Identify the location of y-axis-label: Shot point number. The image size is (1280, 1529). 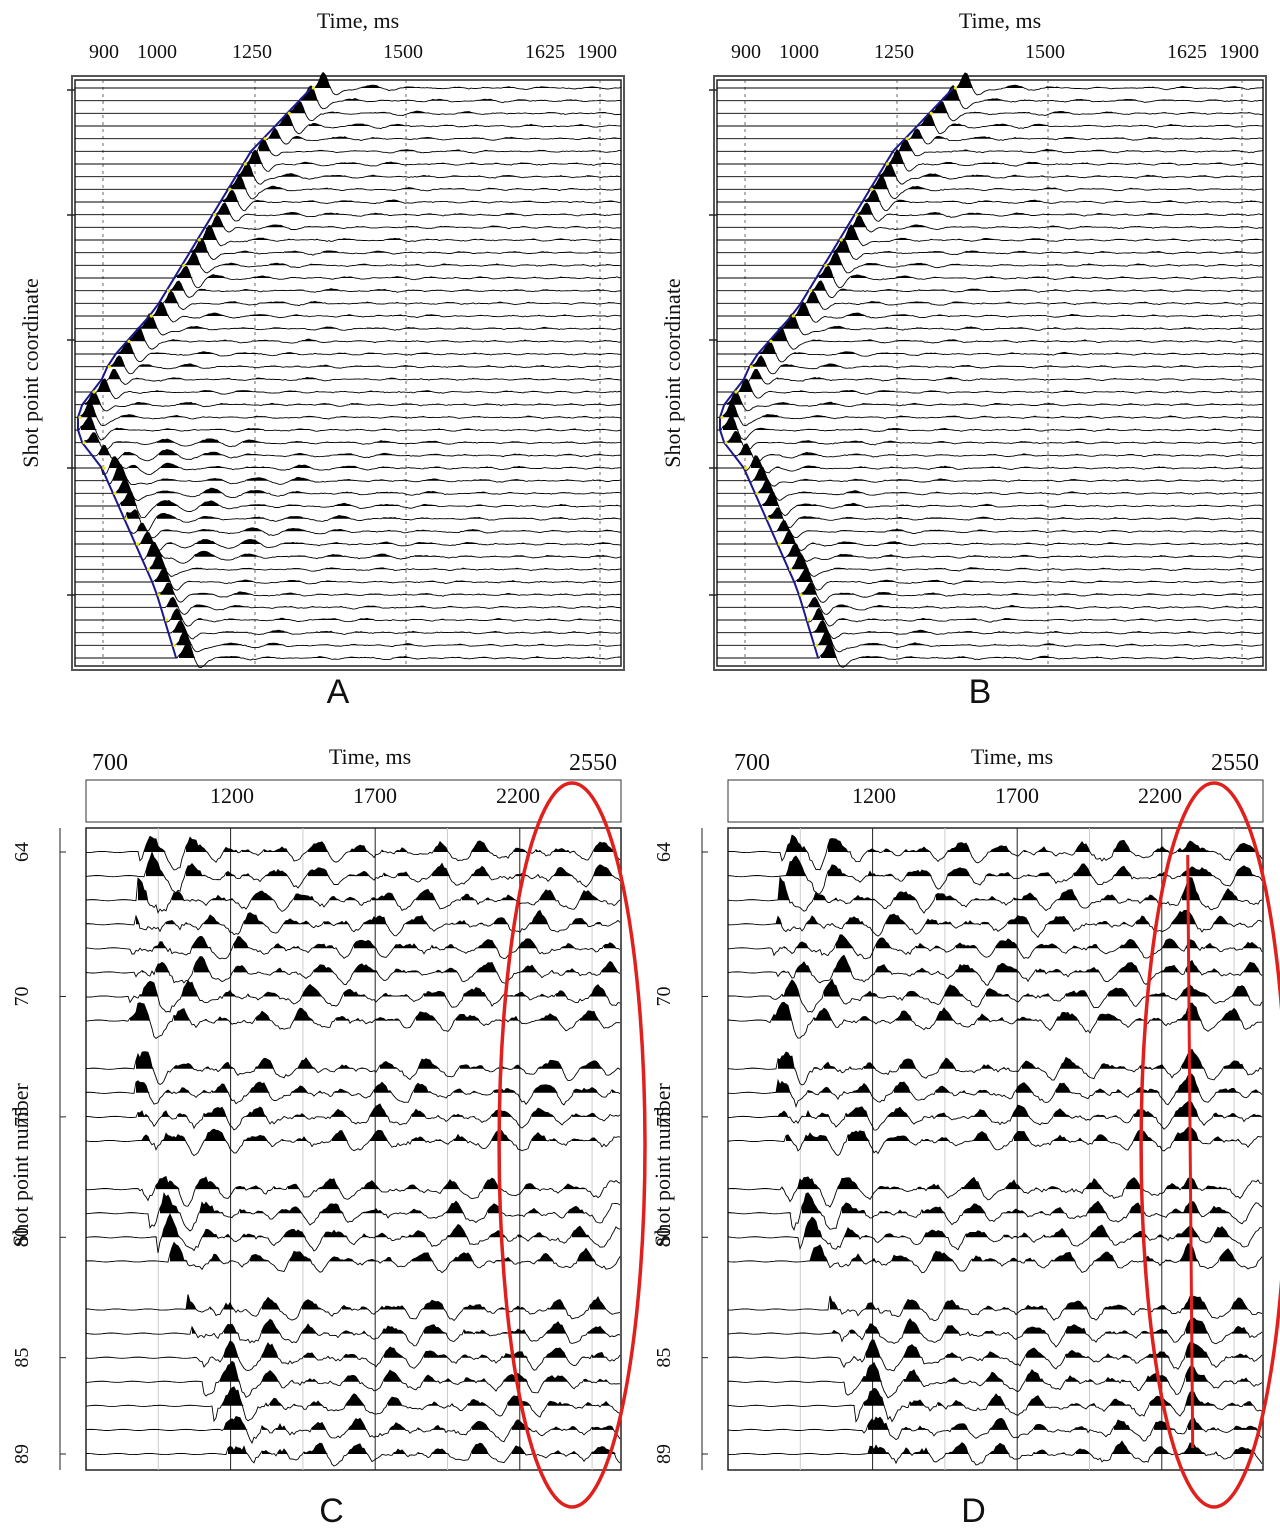
(662, 1164).